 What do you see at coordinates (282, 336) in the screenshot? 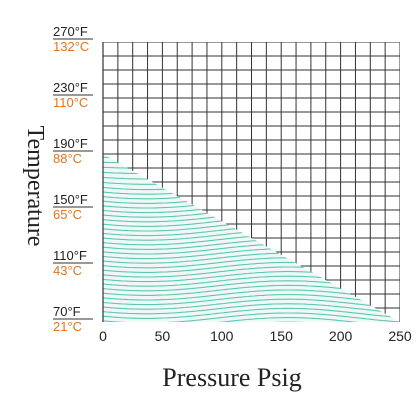
I see `x-tick-label: 150` at bounding box center [282, 336].